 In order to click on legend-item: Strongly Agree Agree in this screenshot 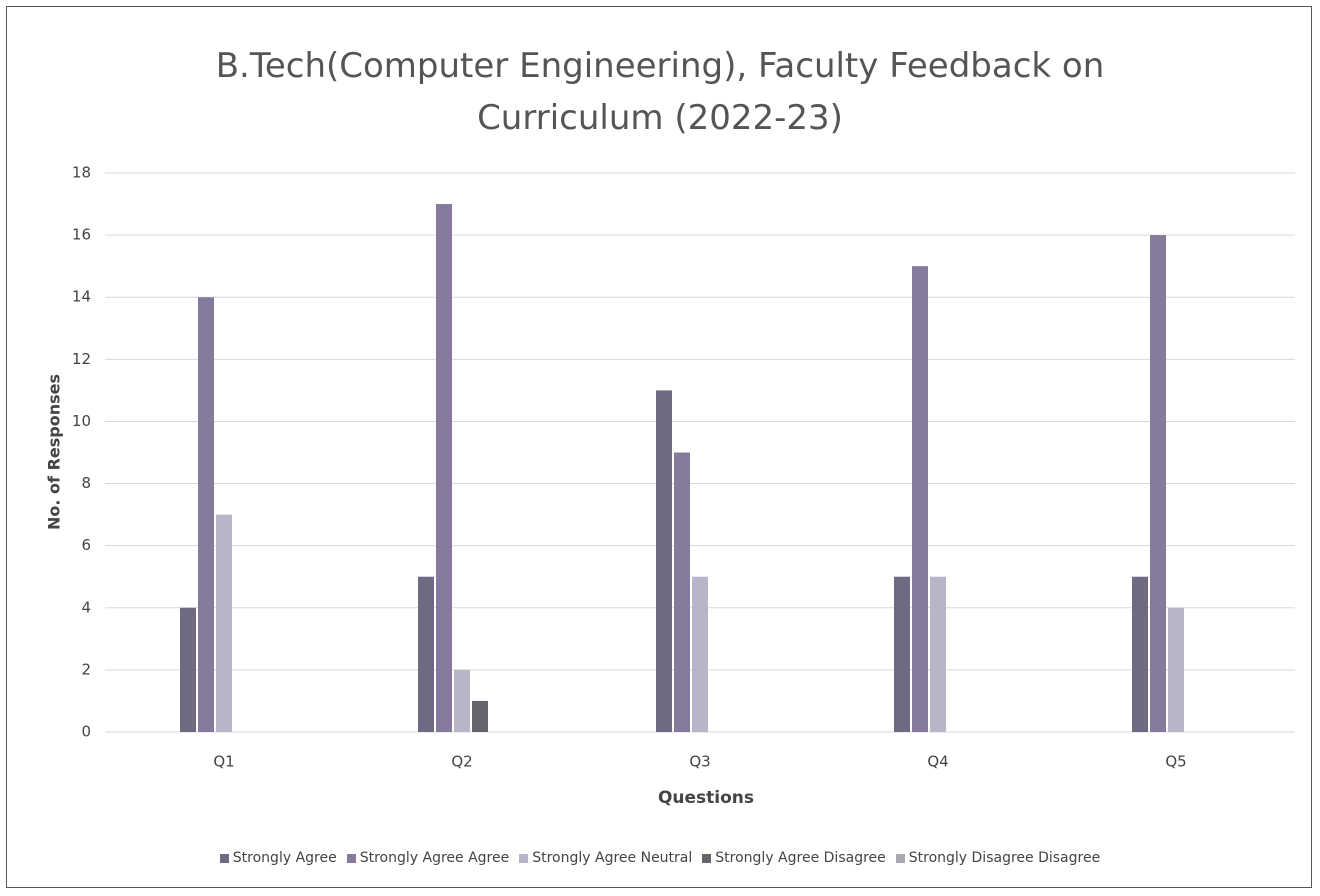, I will do `click(428, 858)`.